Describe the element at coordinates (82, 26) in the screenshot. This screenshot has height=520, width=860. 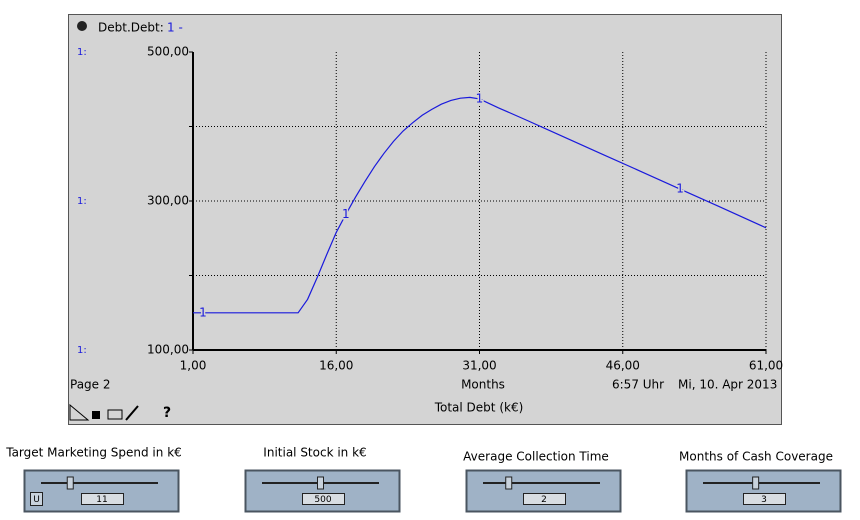
I see `graph-icon` at that location.